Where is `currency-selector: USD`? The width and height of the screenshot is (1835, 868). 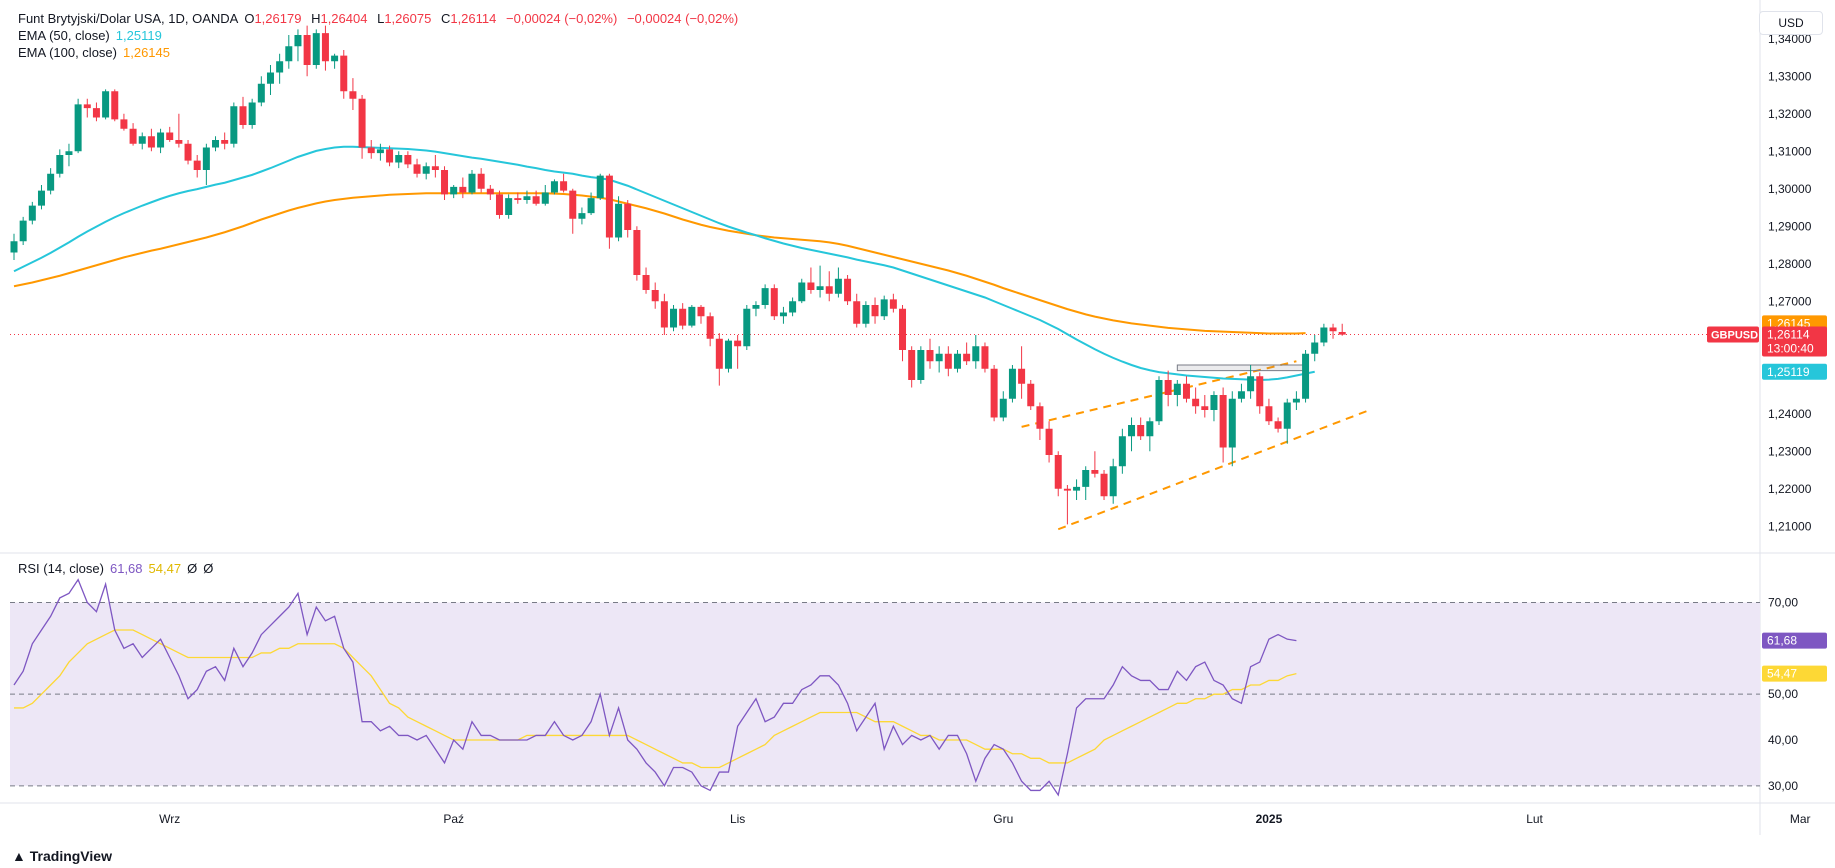
currency-selector: USD is located at coordinates (1791, 23).